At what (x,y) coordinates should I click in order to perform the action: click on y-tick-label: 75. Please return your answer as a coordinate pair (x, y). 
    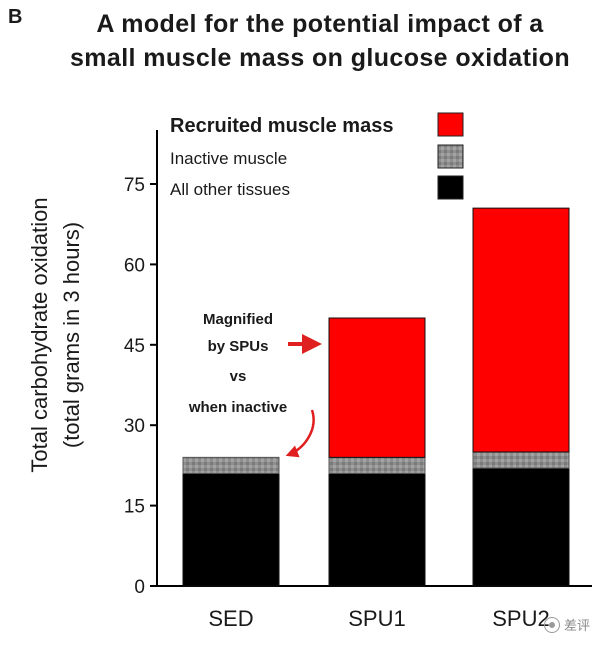
    Looking at the image, I should click on (134, 185).